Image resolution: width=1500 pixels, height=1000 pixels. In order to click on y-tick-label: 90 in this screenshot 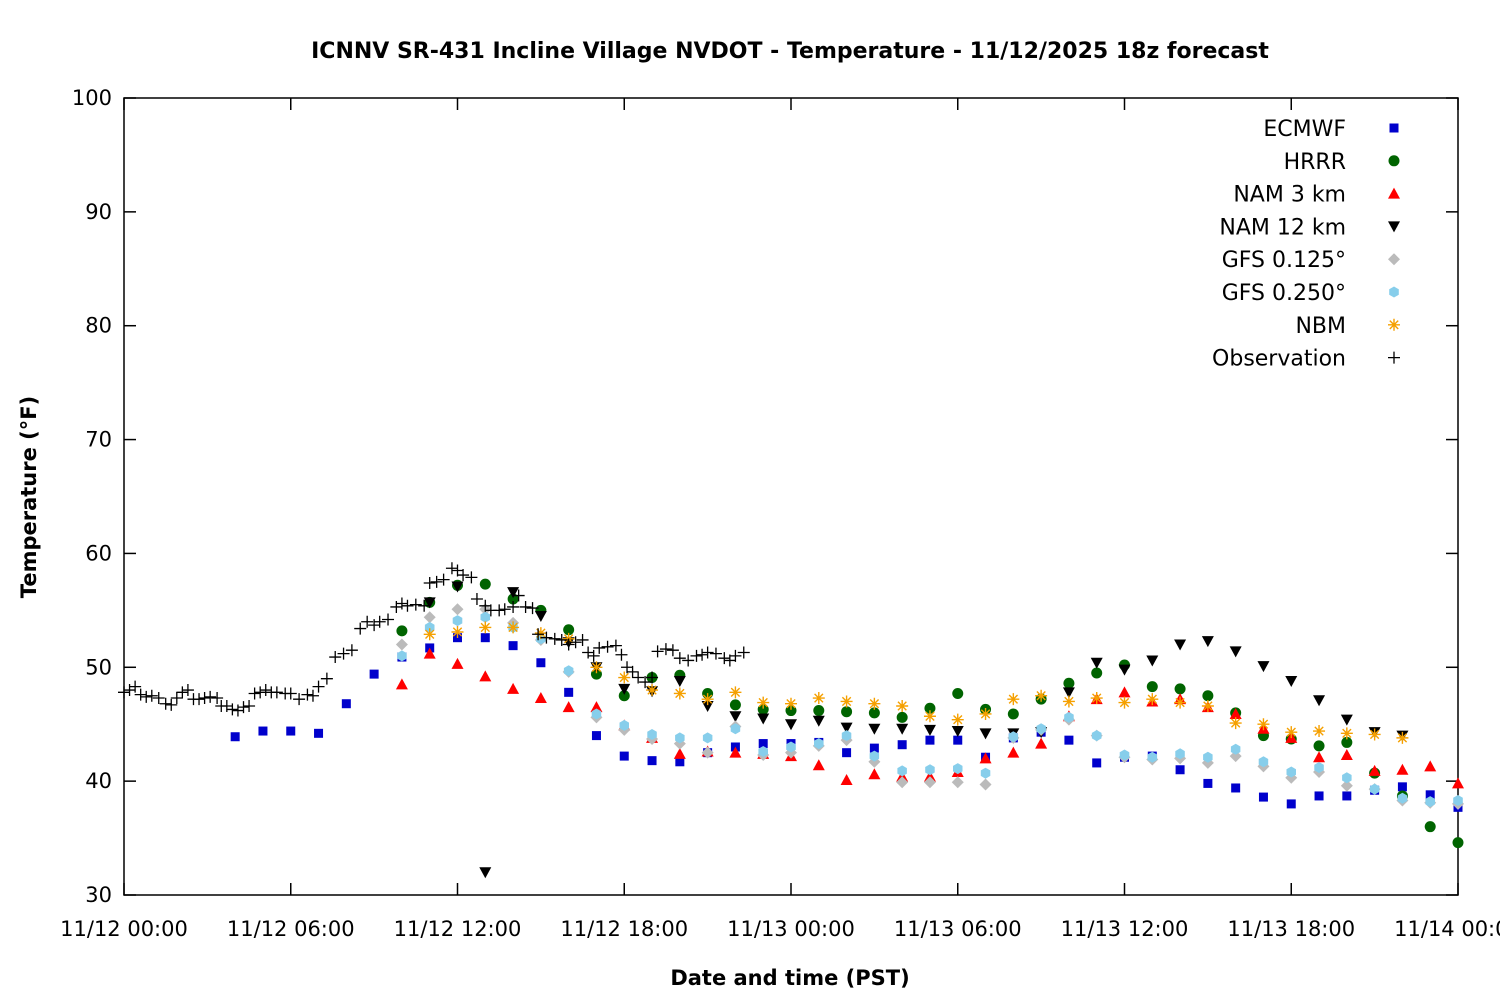, I will do `click(98, 212)`.